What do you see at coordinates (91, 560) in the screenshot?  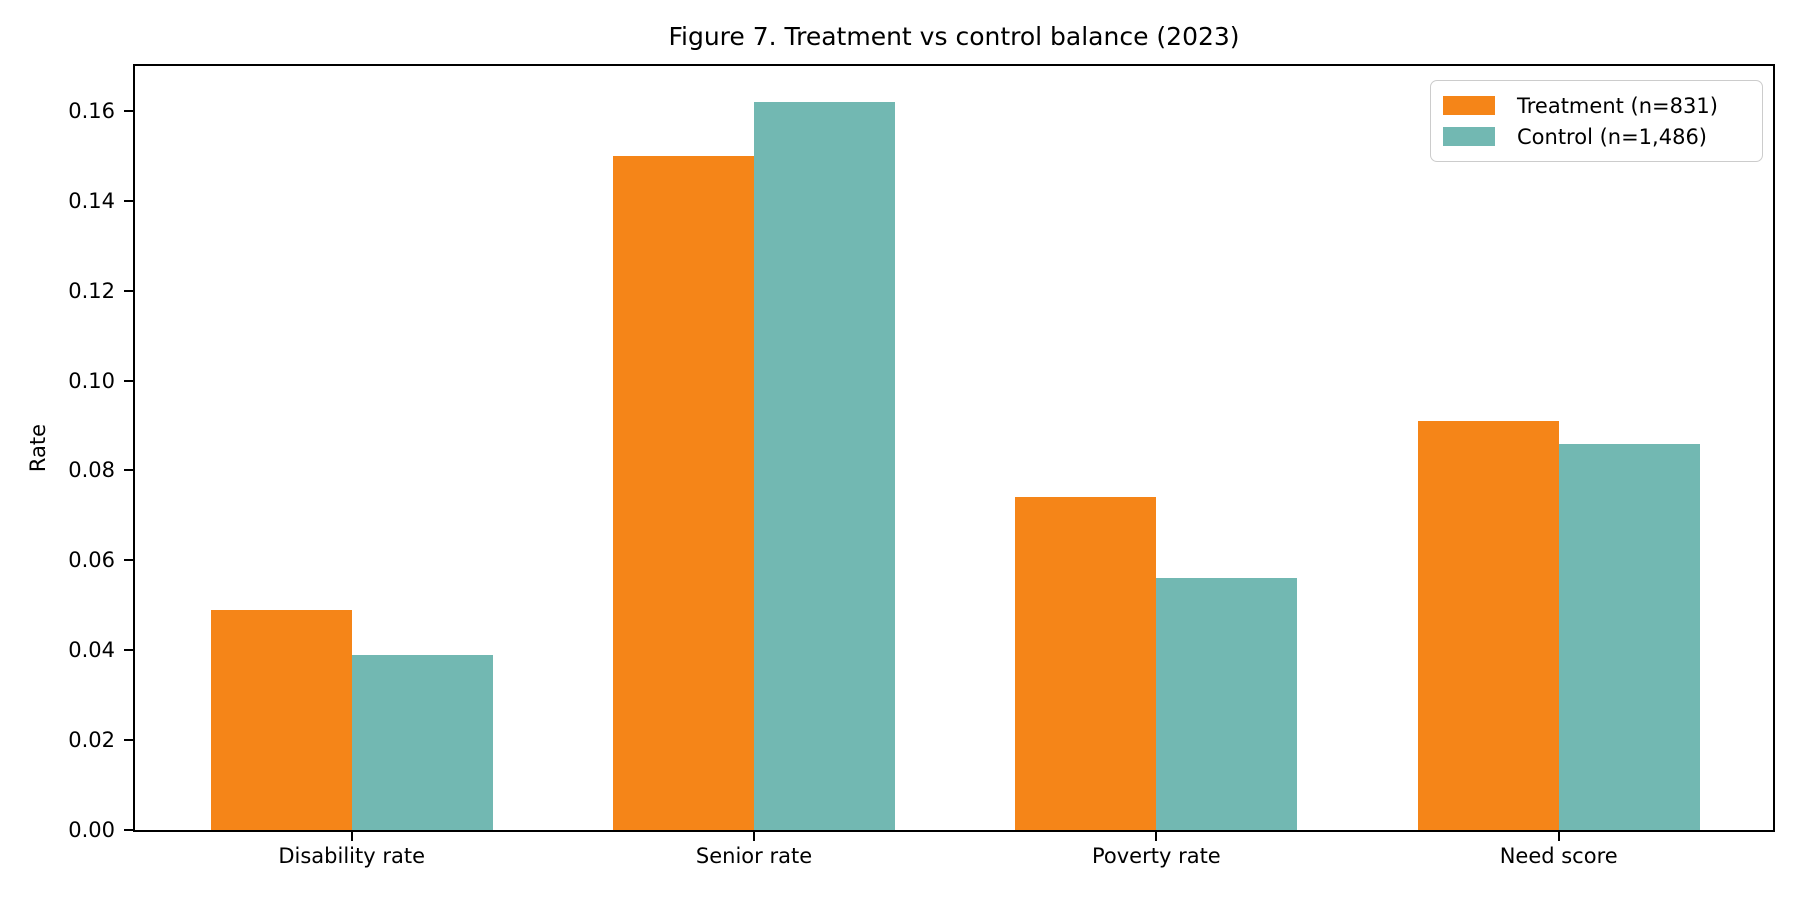 I see `y-tick-label: 0.06` at bounding box center [91, 560].